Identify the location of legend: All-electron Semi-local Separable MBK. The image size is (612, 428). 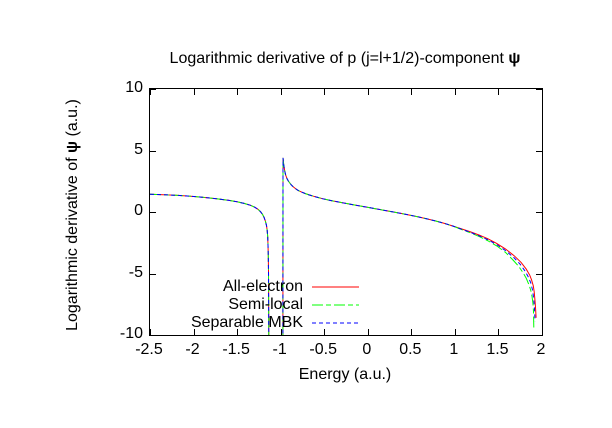
(260, 305).